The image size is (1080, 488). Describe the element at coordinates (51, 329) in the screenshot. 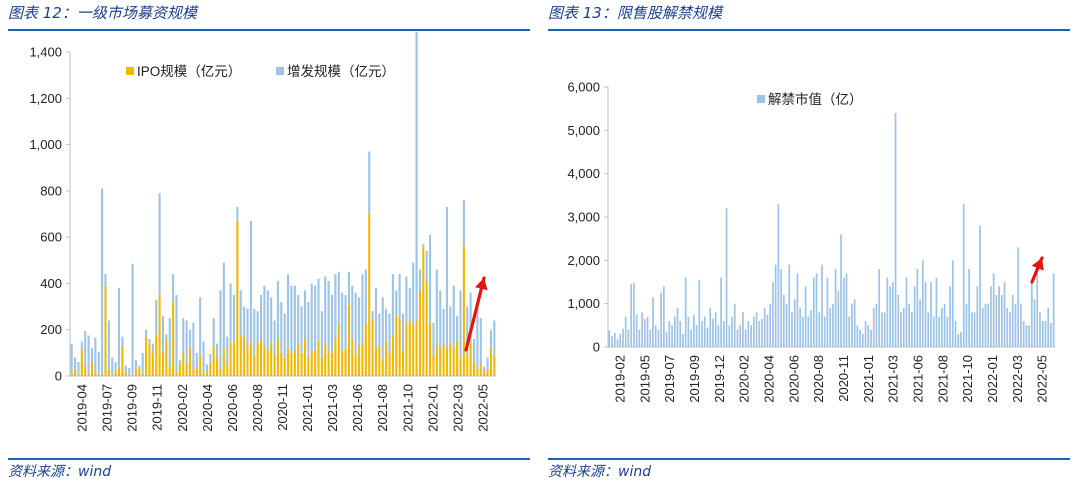

I see `y-tick-label: 200` at that location.